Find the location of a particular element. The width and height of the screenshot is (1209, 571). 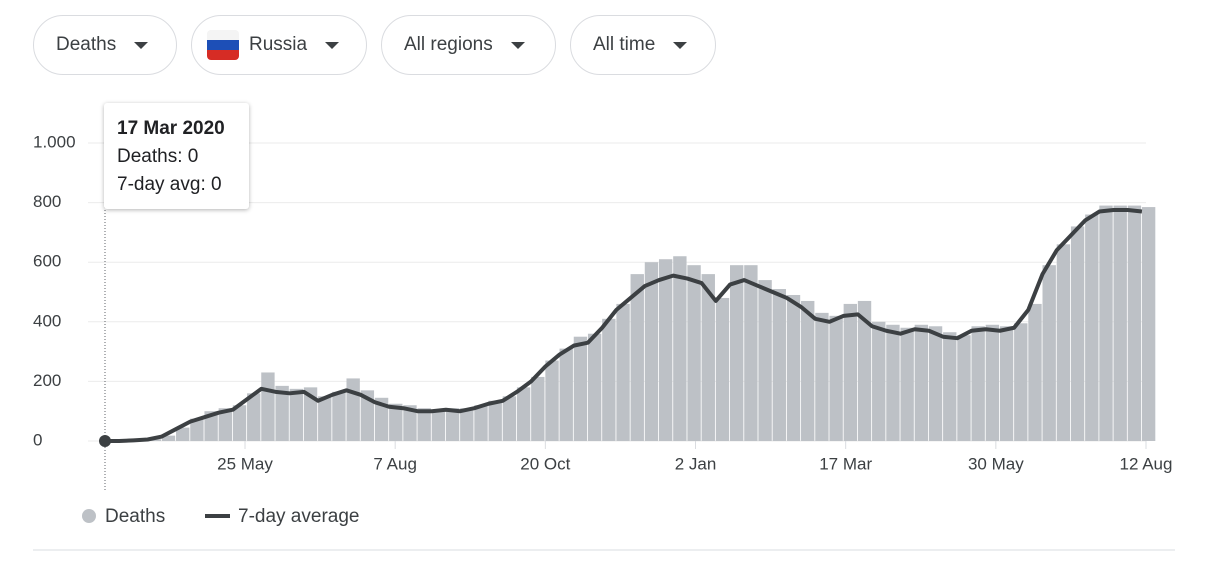

x-tick-label: 12 Aug is located at coordinates (1146, 463).